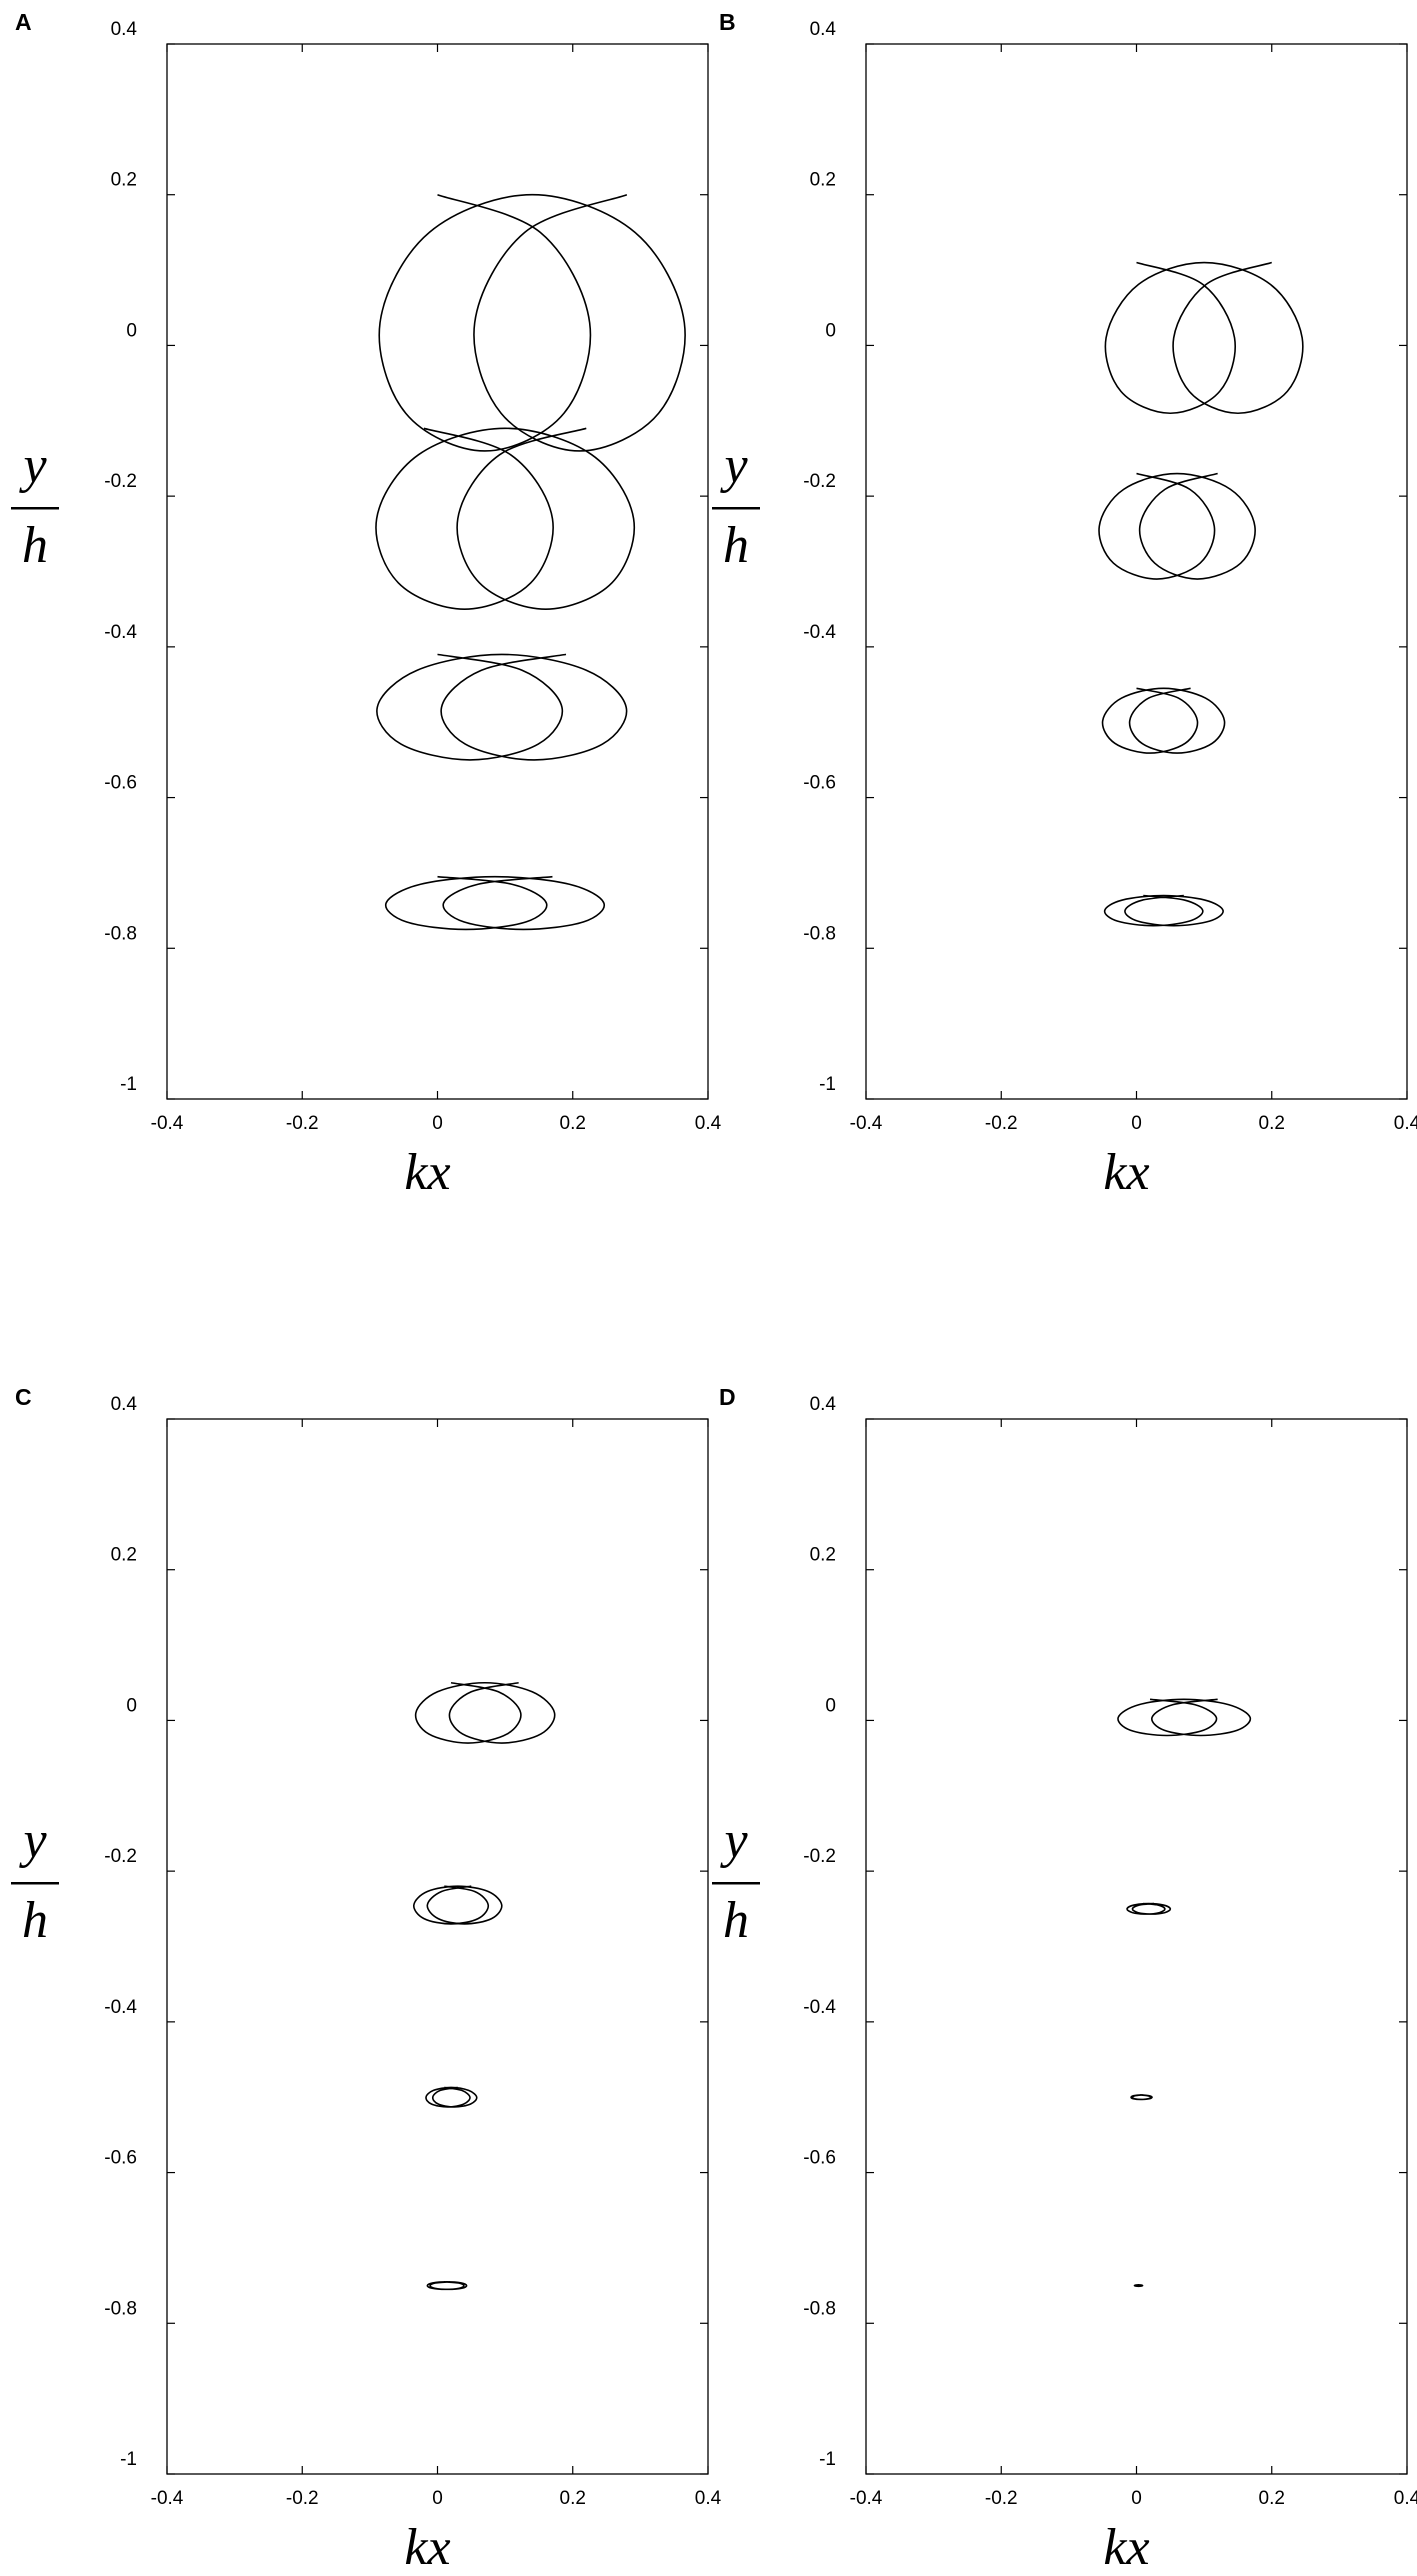 The height and width of the screenshot is (2576, 1417). I want to click on panel-label: C, so click(23, 1397).